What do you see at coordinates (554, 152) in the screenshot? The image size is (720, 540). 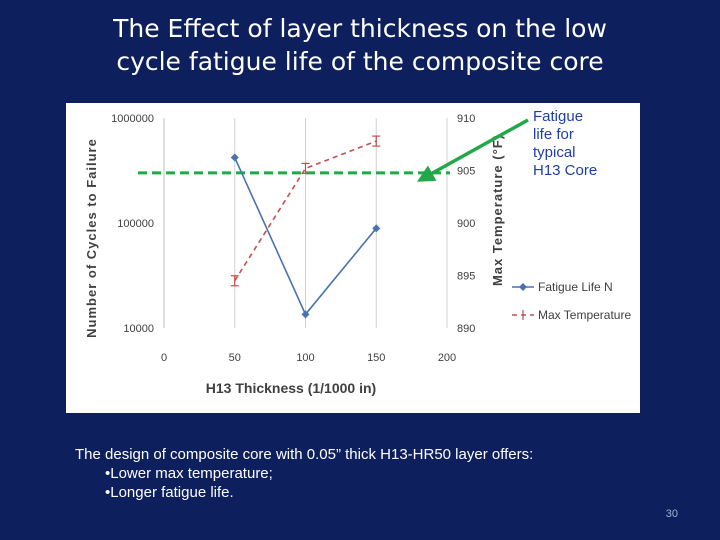 I see `callout-line-3: typical` at bounding box center [554, 152].